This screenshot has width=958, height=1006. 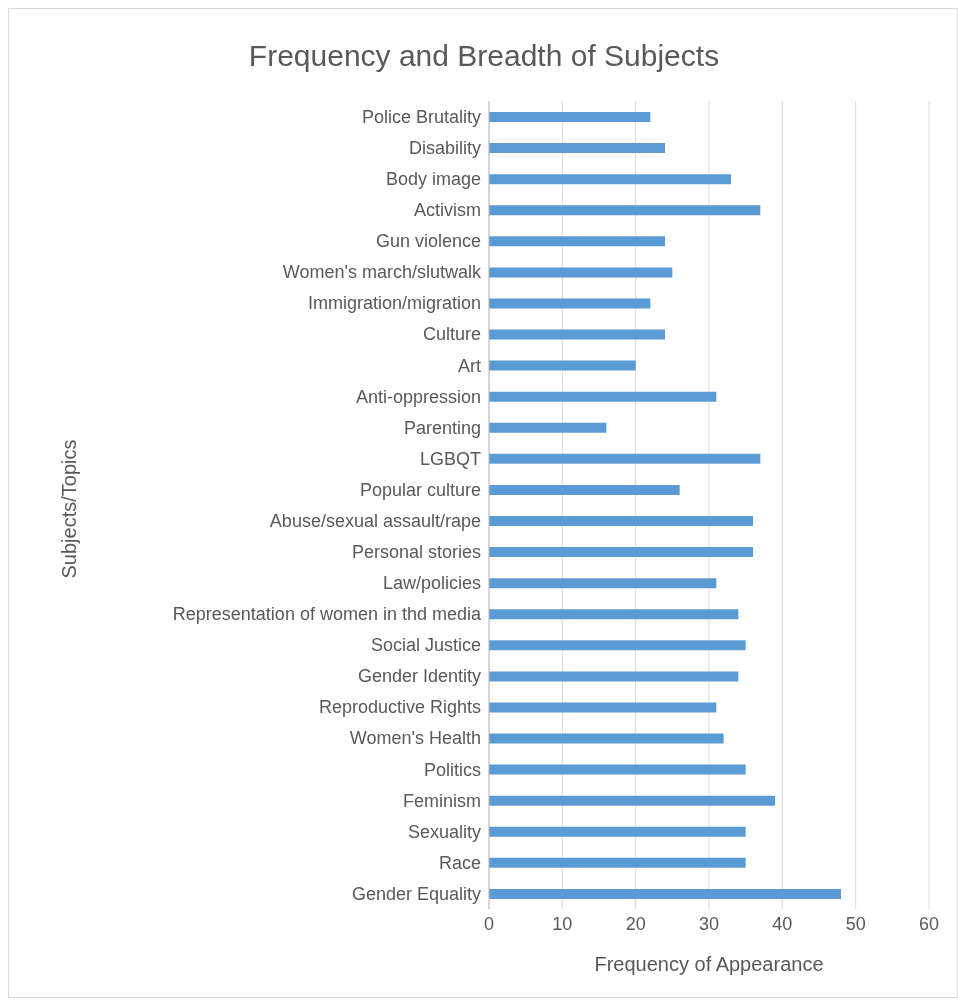 I want to click on y-tick-label: Representation of women in thd media, so click(x=327, y=614).